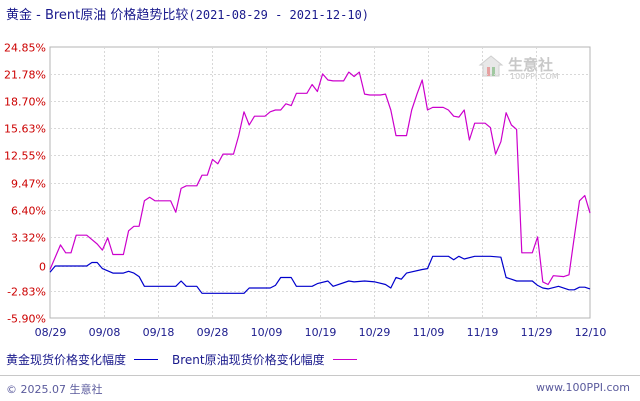  What do you see at coordinates (26, 319) in the screenshot?
I see `y-tick-label: -5.90%` at bounding box center [26, 319].